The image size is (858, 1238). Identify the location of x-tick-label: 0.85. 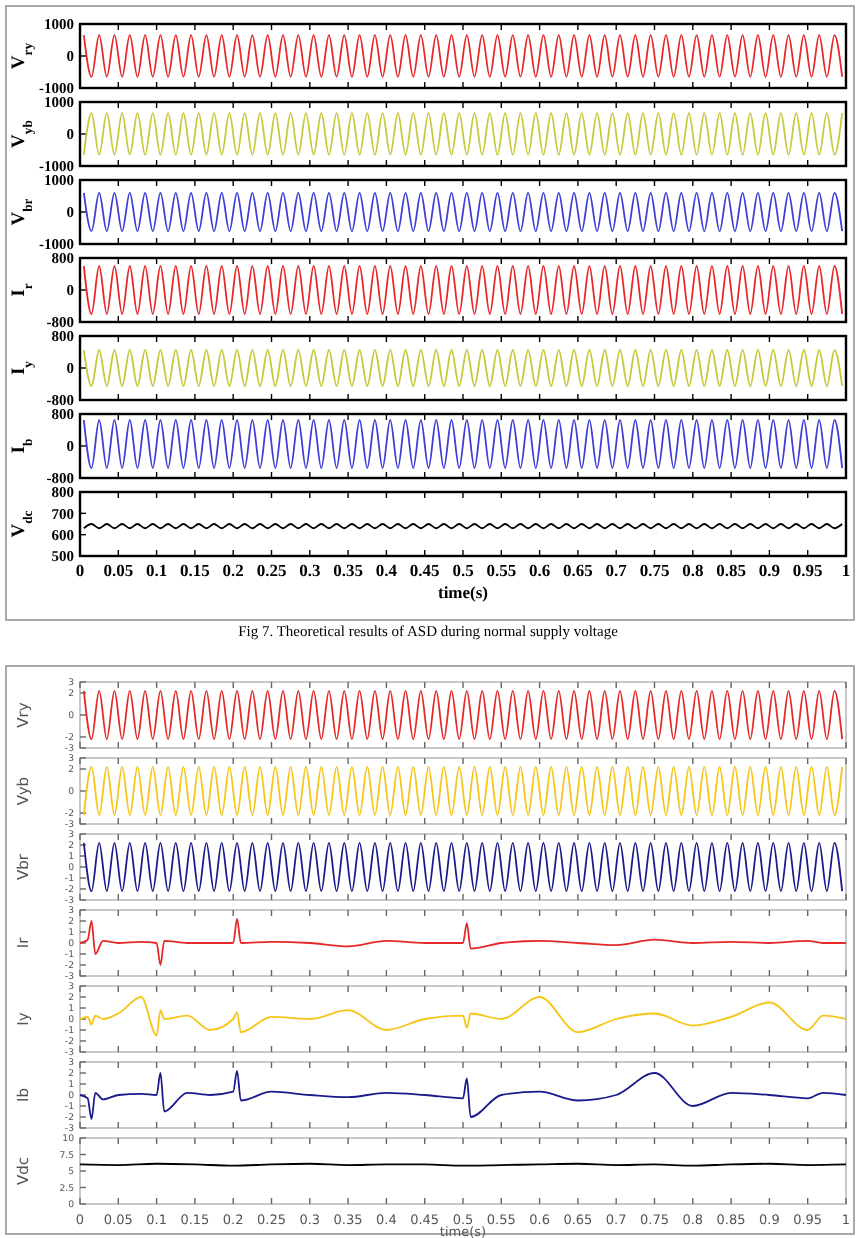
(731, 570).